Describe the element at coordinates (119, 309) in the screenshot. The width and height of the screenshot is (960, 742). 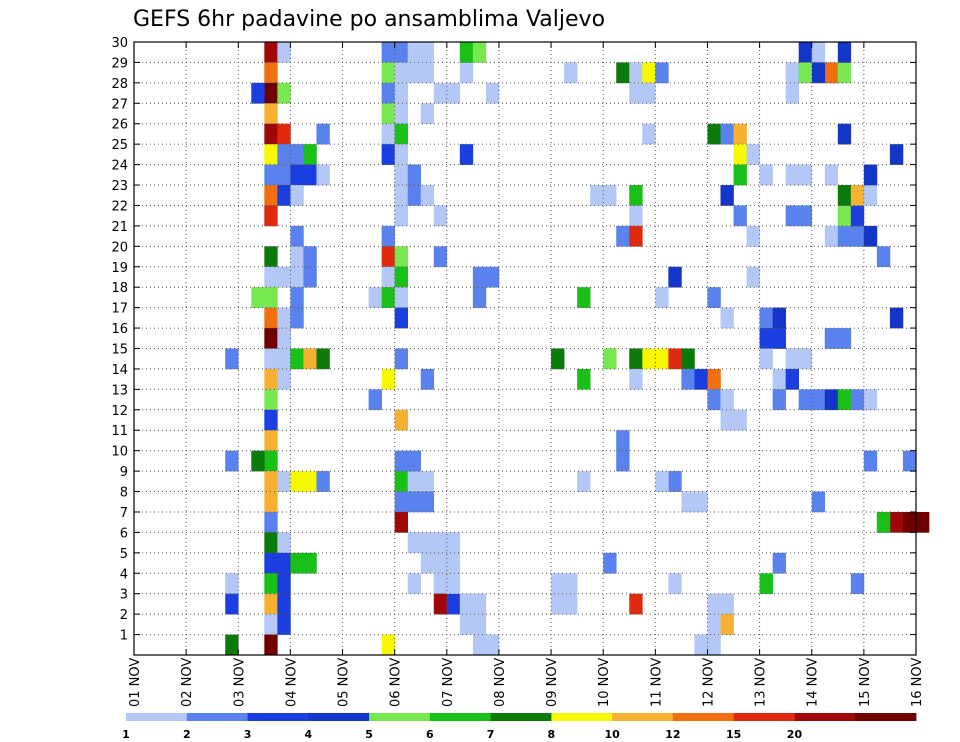
I see `y-tick-label-17: 17` at that location.